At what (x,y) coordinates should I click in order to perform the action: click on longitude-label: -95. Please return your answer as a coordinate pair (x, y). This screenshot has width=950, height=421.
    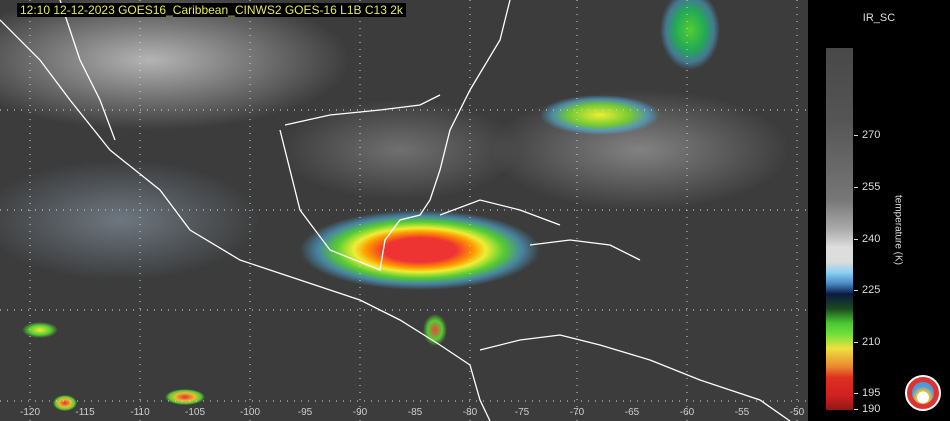
    Looking at the image, I should click on (305, 412).